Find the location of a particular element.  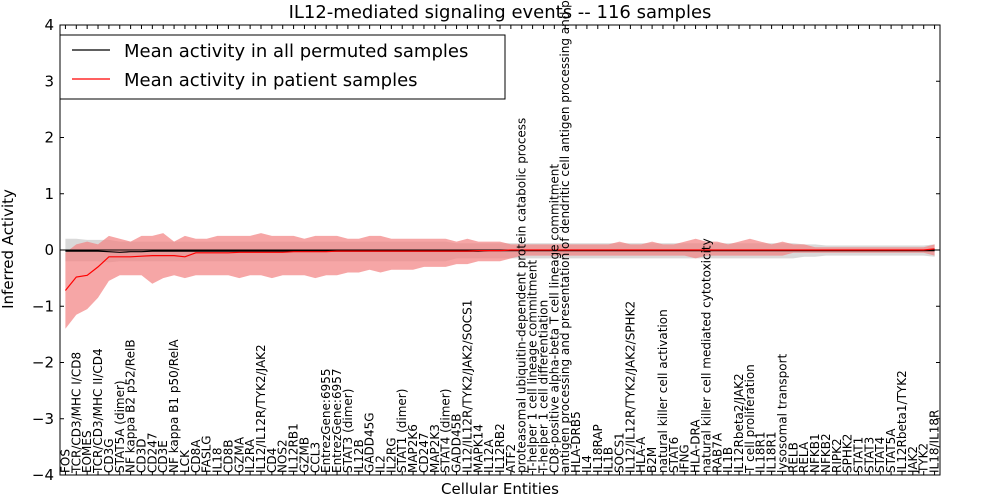

x-tick-label: HLA-DRA is located at coordinates (696, 446).